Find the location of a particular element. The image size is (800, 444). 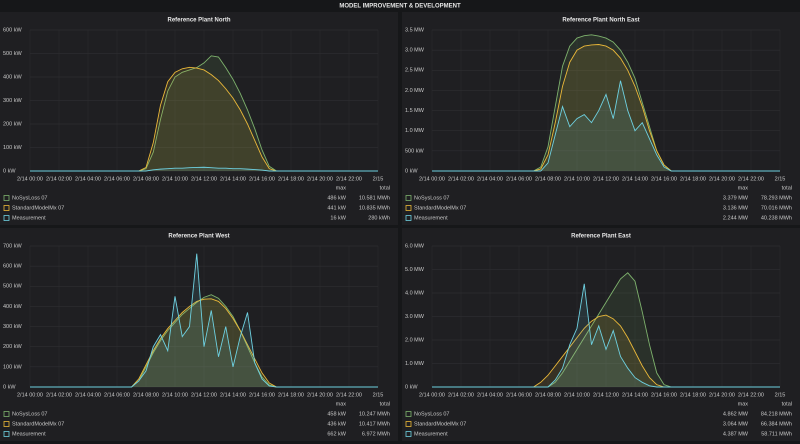

legend-value: 70.016 MWh is located at coordinates (776, 208).